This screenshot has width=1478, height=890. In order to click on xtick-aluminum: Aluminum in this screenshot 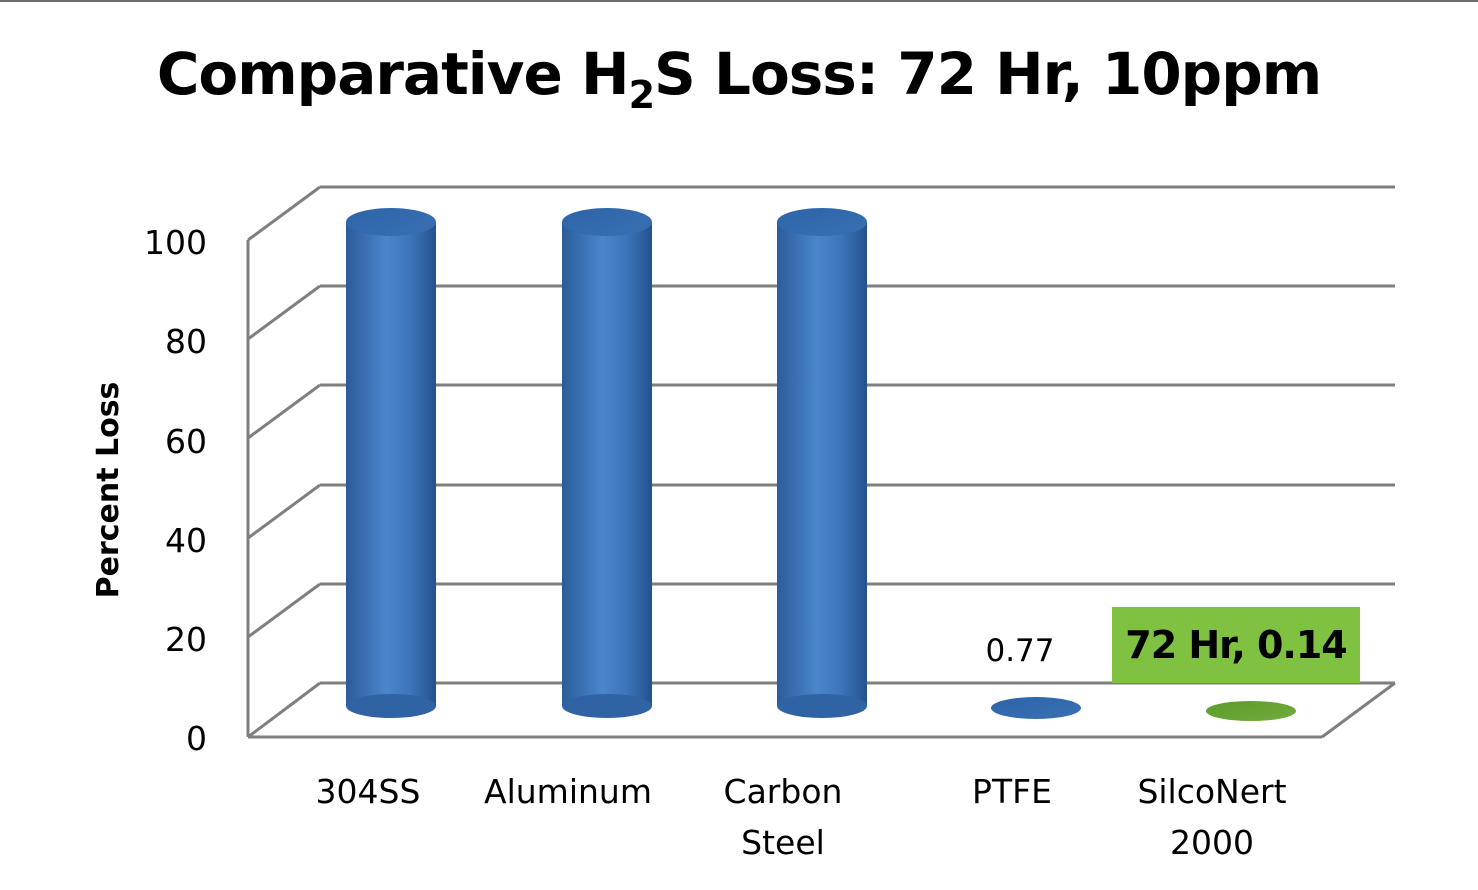, I will do `click(568, 791)`.